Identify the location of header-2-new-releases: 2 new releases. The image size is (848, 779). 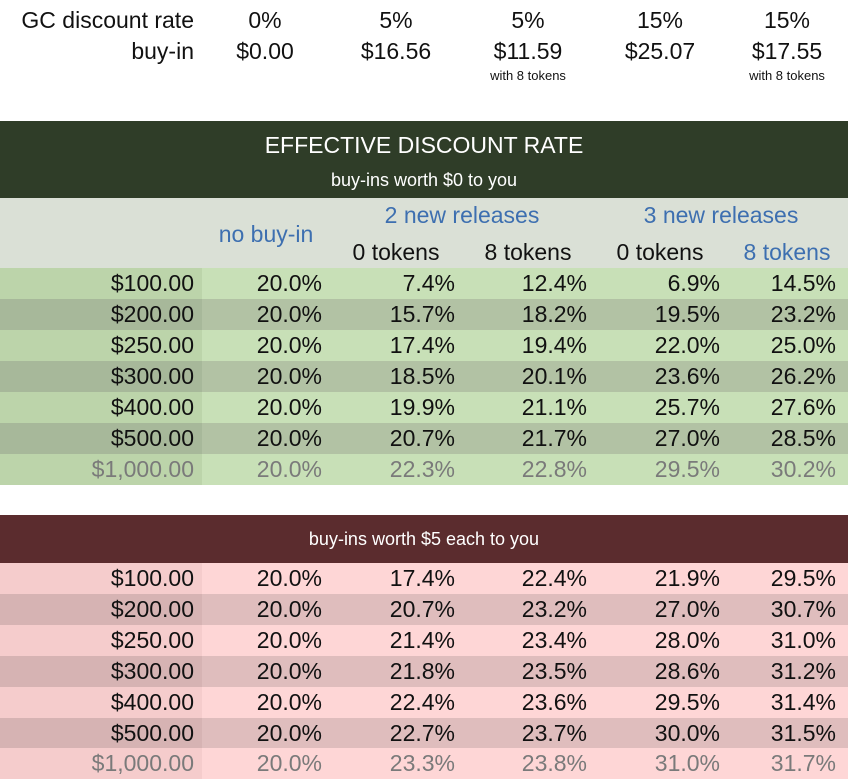
(462, 215).